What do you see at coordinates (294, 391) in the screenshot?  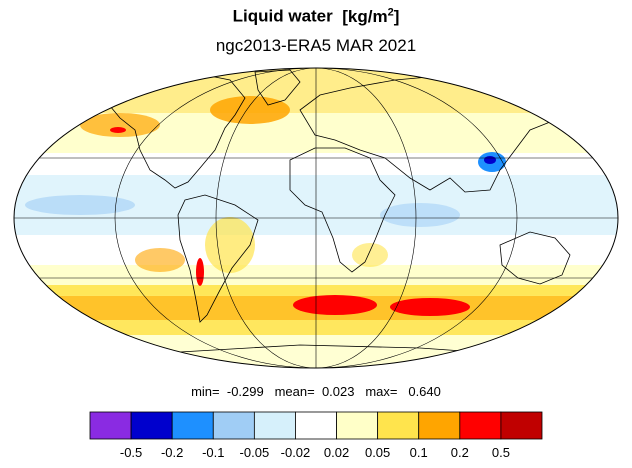 I see `mean-label: mean=` at bounding box center [294, 391].